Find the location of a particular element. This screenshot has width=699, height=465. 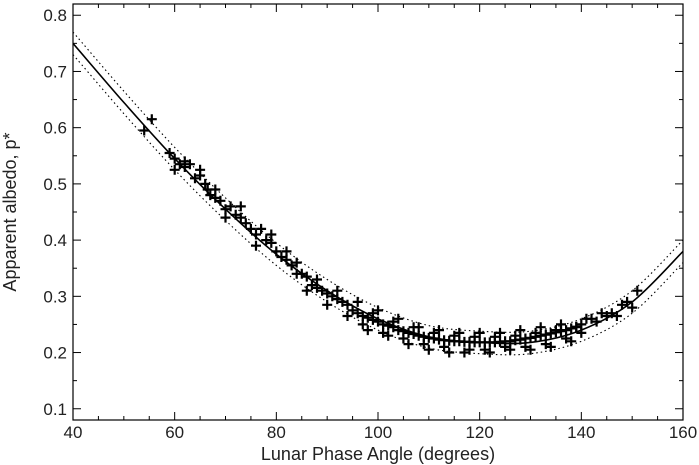

y-axis-title: Apparent albedo, p* is located at coordinates (10, 211).